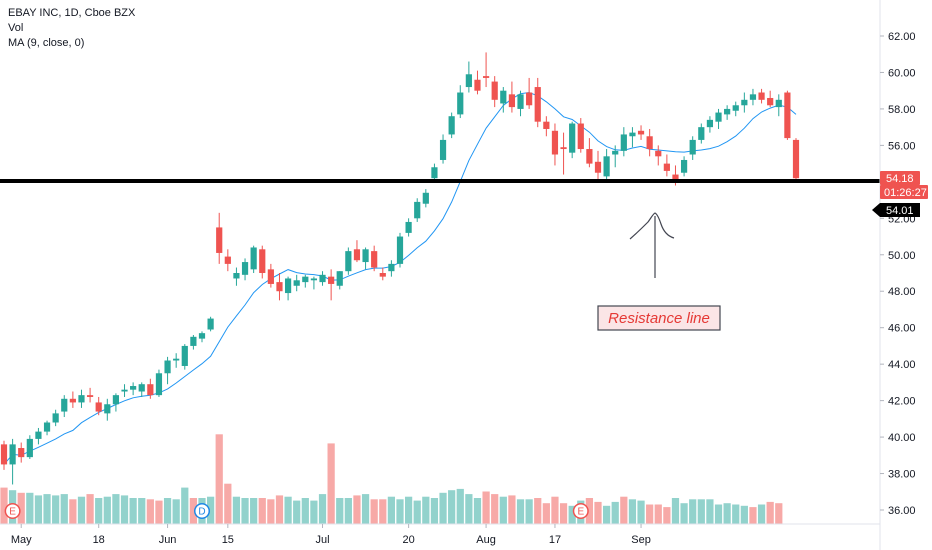 The height and width of the screenshot is (550, 932). I want to click on price-tick-label: 46.00, so click(902, 329).